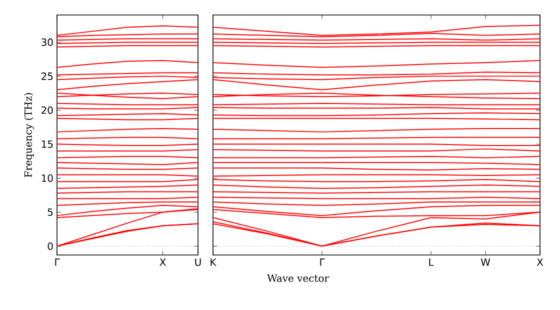  Describe the element at coordinates (431, 262) in the screenshot. I see `x-tick-label: L` at that location.